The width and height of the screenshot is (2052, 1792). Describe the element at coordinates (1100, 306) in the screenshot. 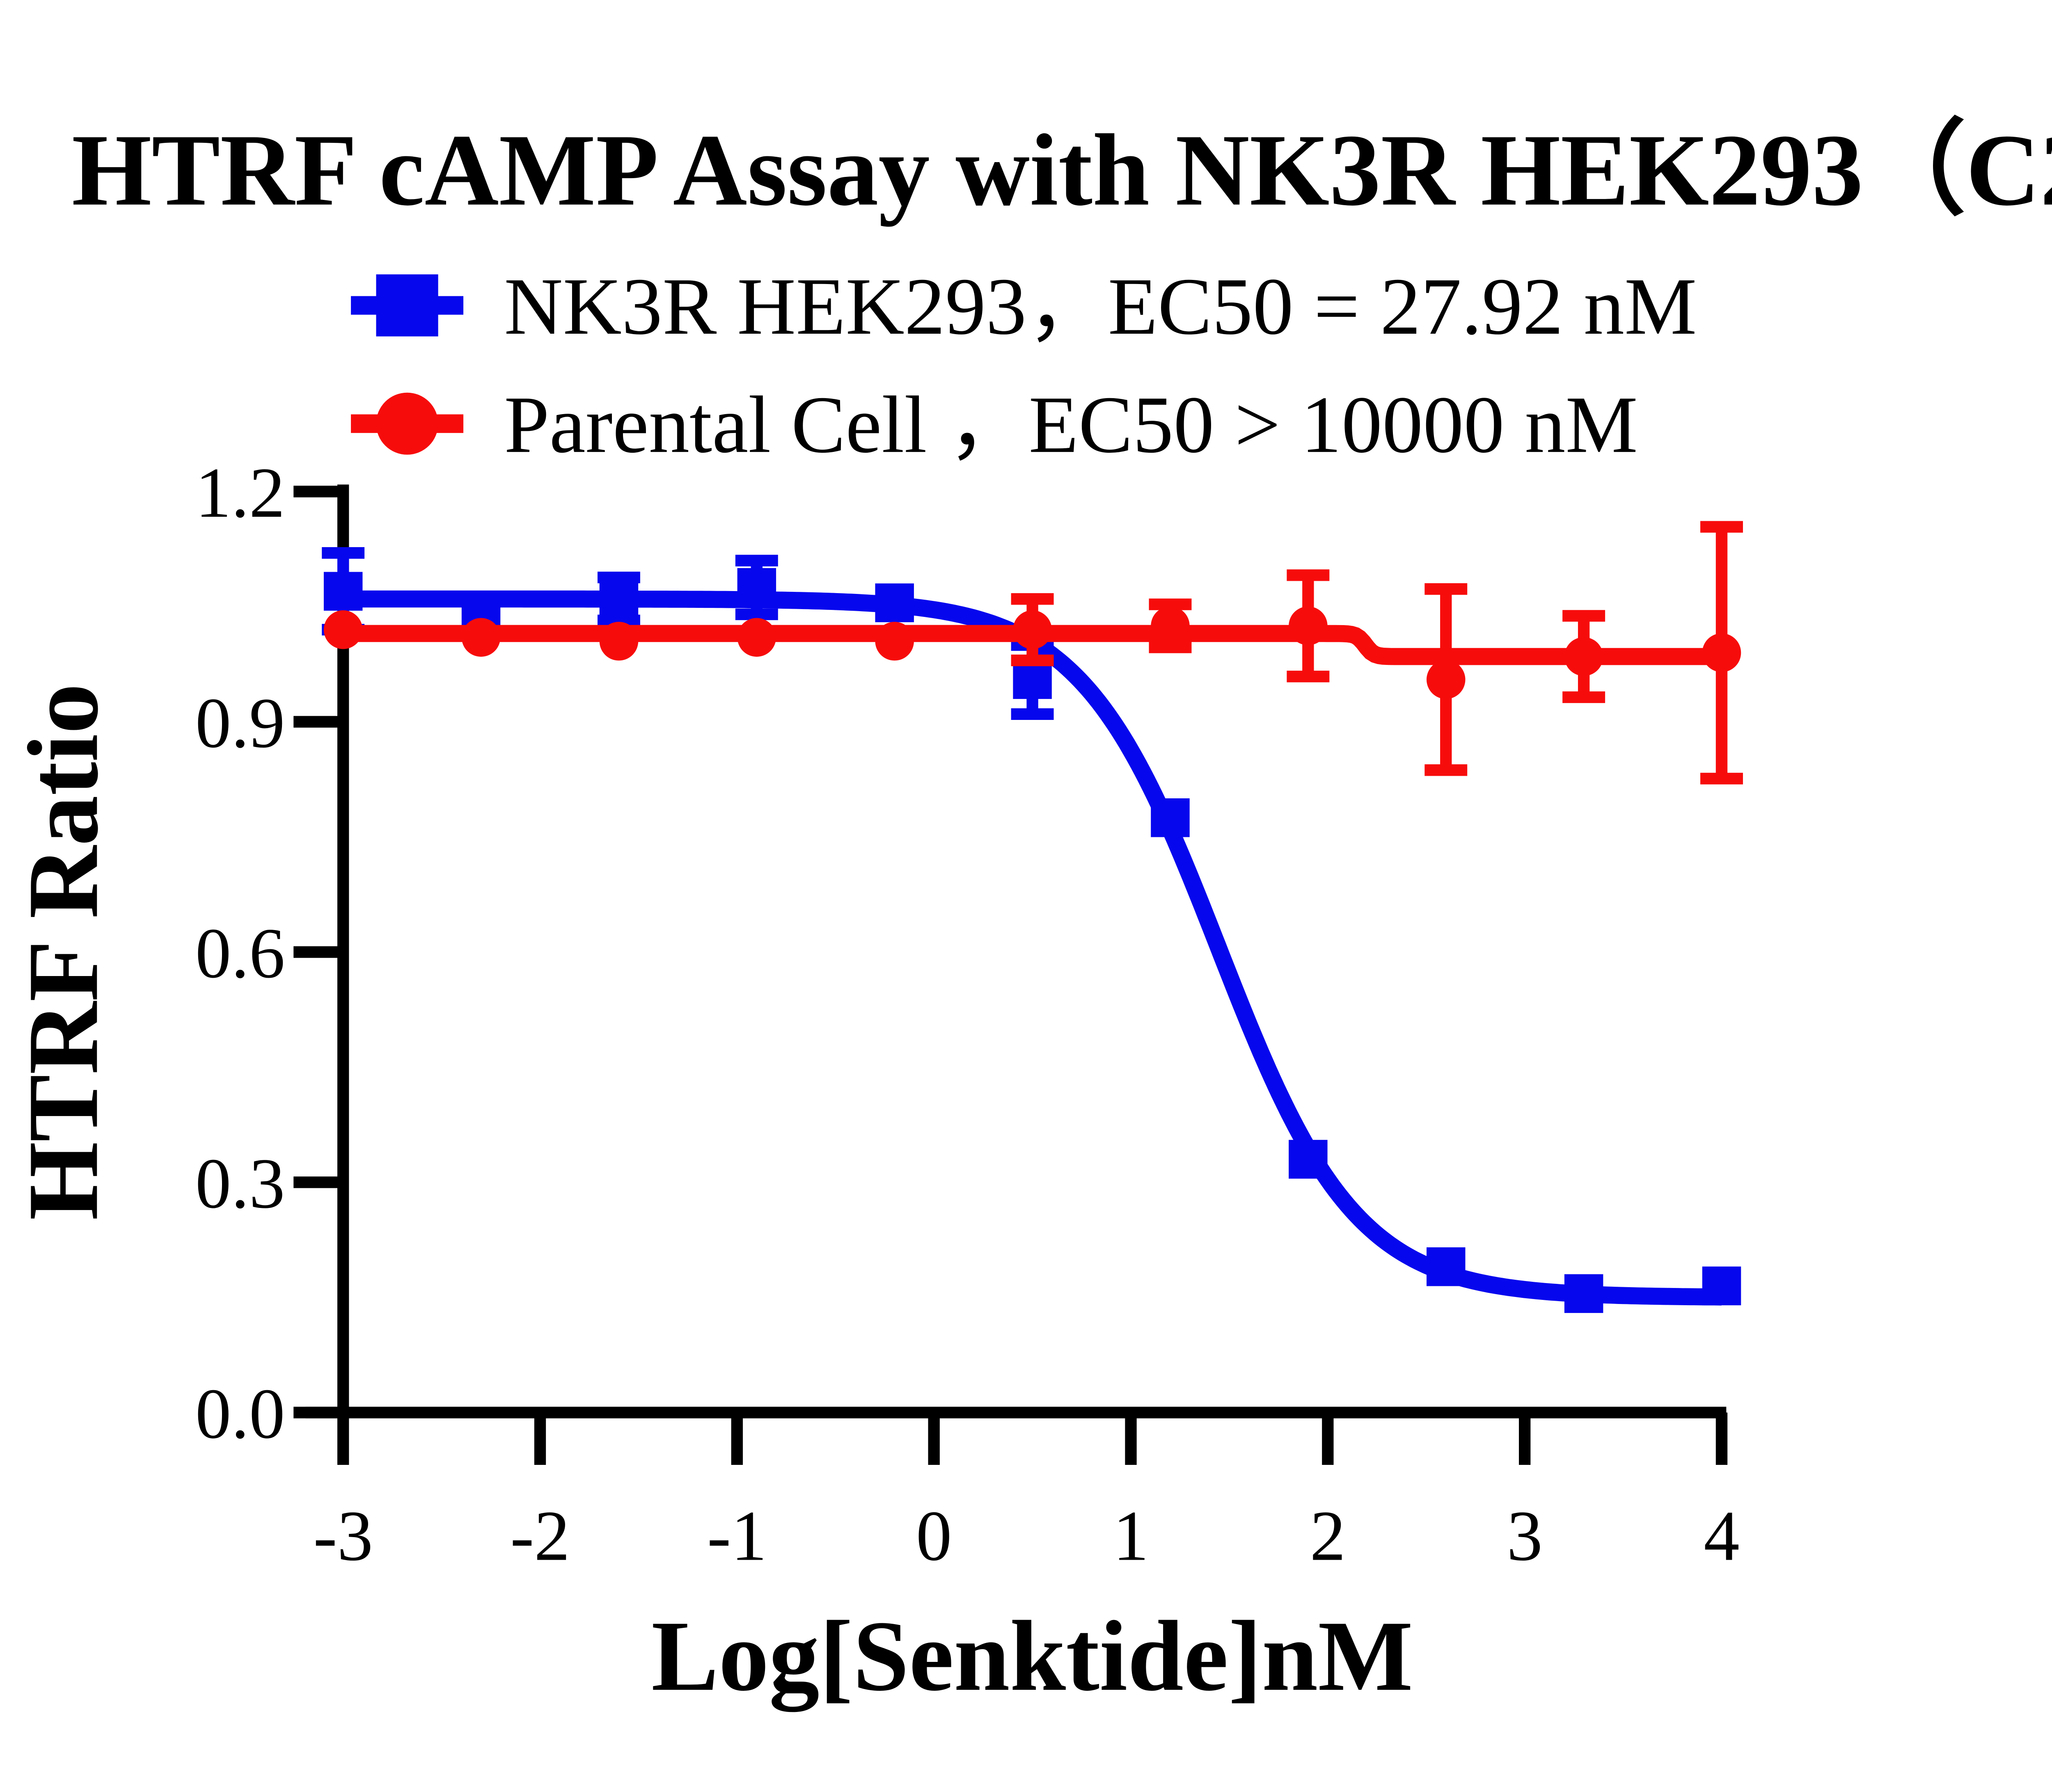

I see `legend-label-nk3r: NK3R HEK293，EC50 = 27.92 nM` at that location.